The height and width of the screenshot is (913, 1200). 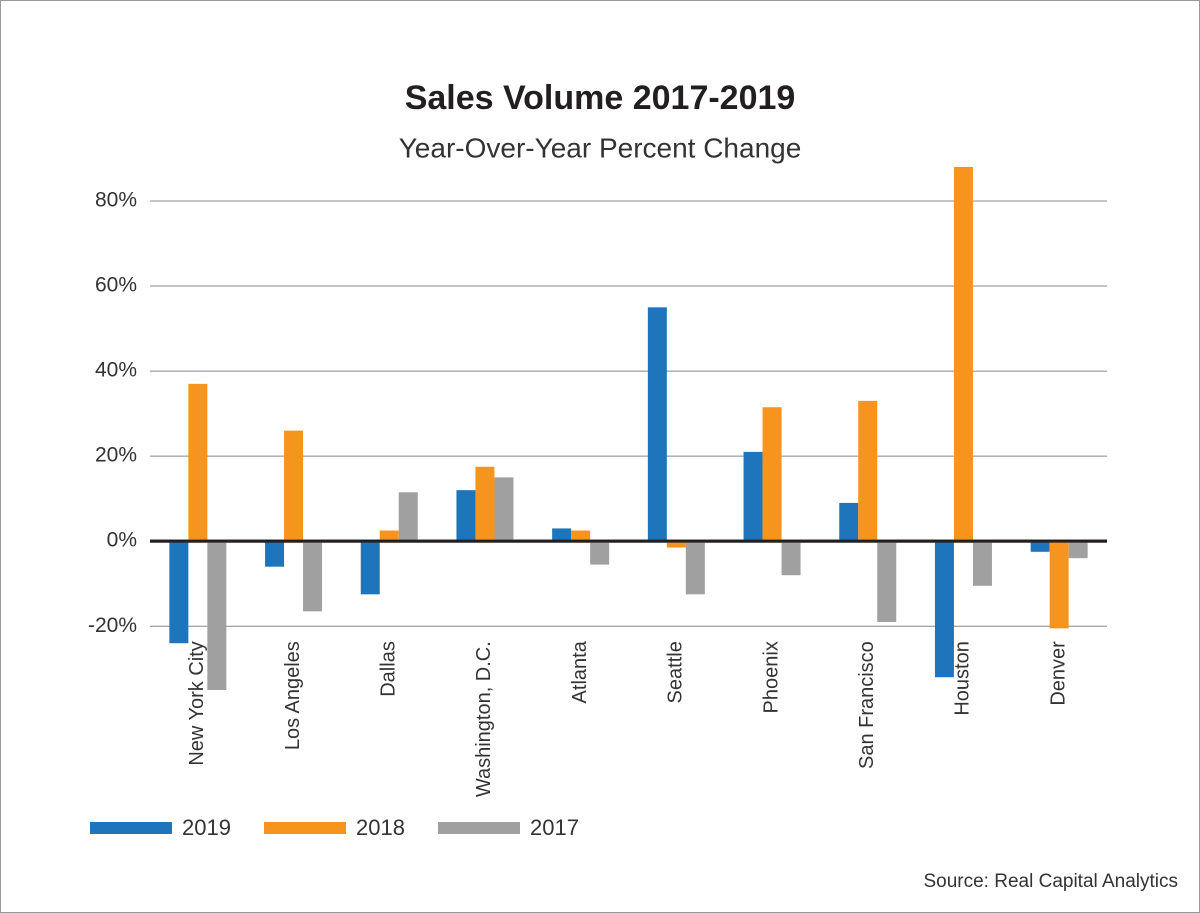 What do you see at coordinates (197, 703) in the screenshot?
I see `x-tick-label: New York City` at bounding box center [197, 703].